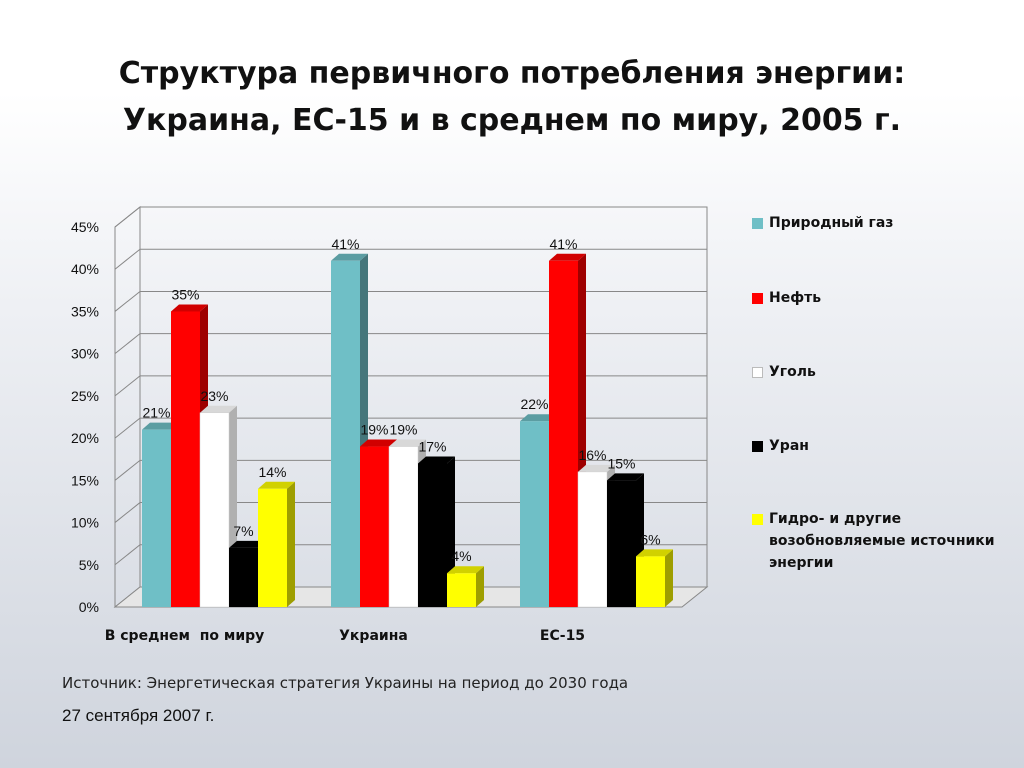  I want to click on y-tick-label: 20%, so click(85, 438).